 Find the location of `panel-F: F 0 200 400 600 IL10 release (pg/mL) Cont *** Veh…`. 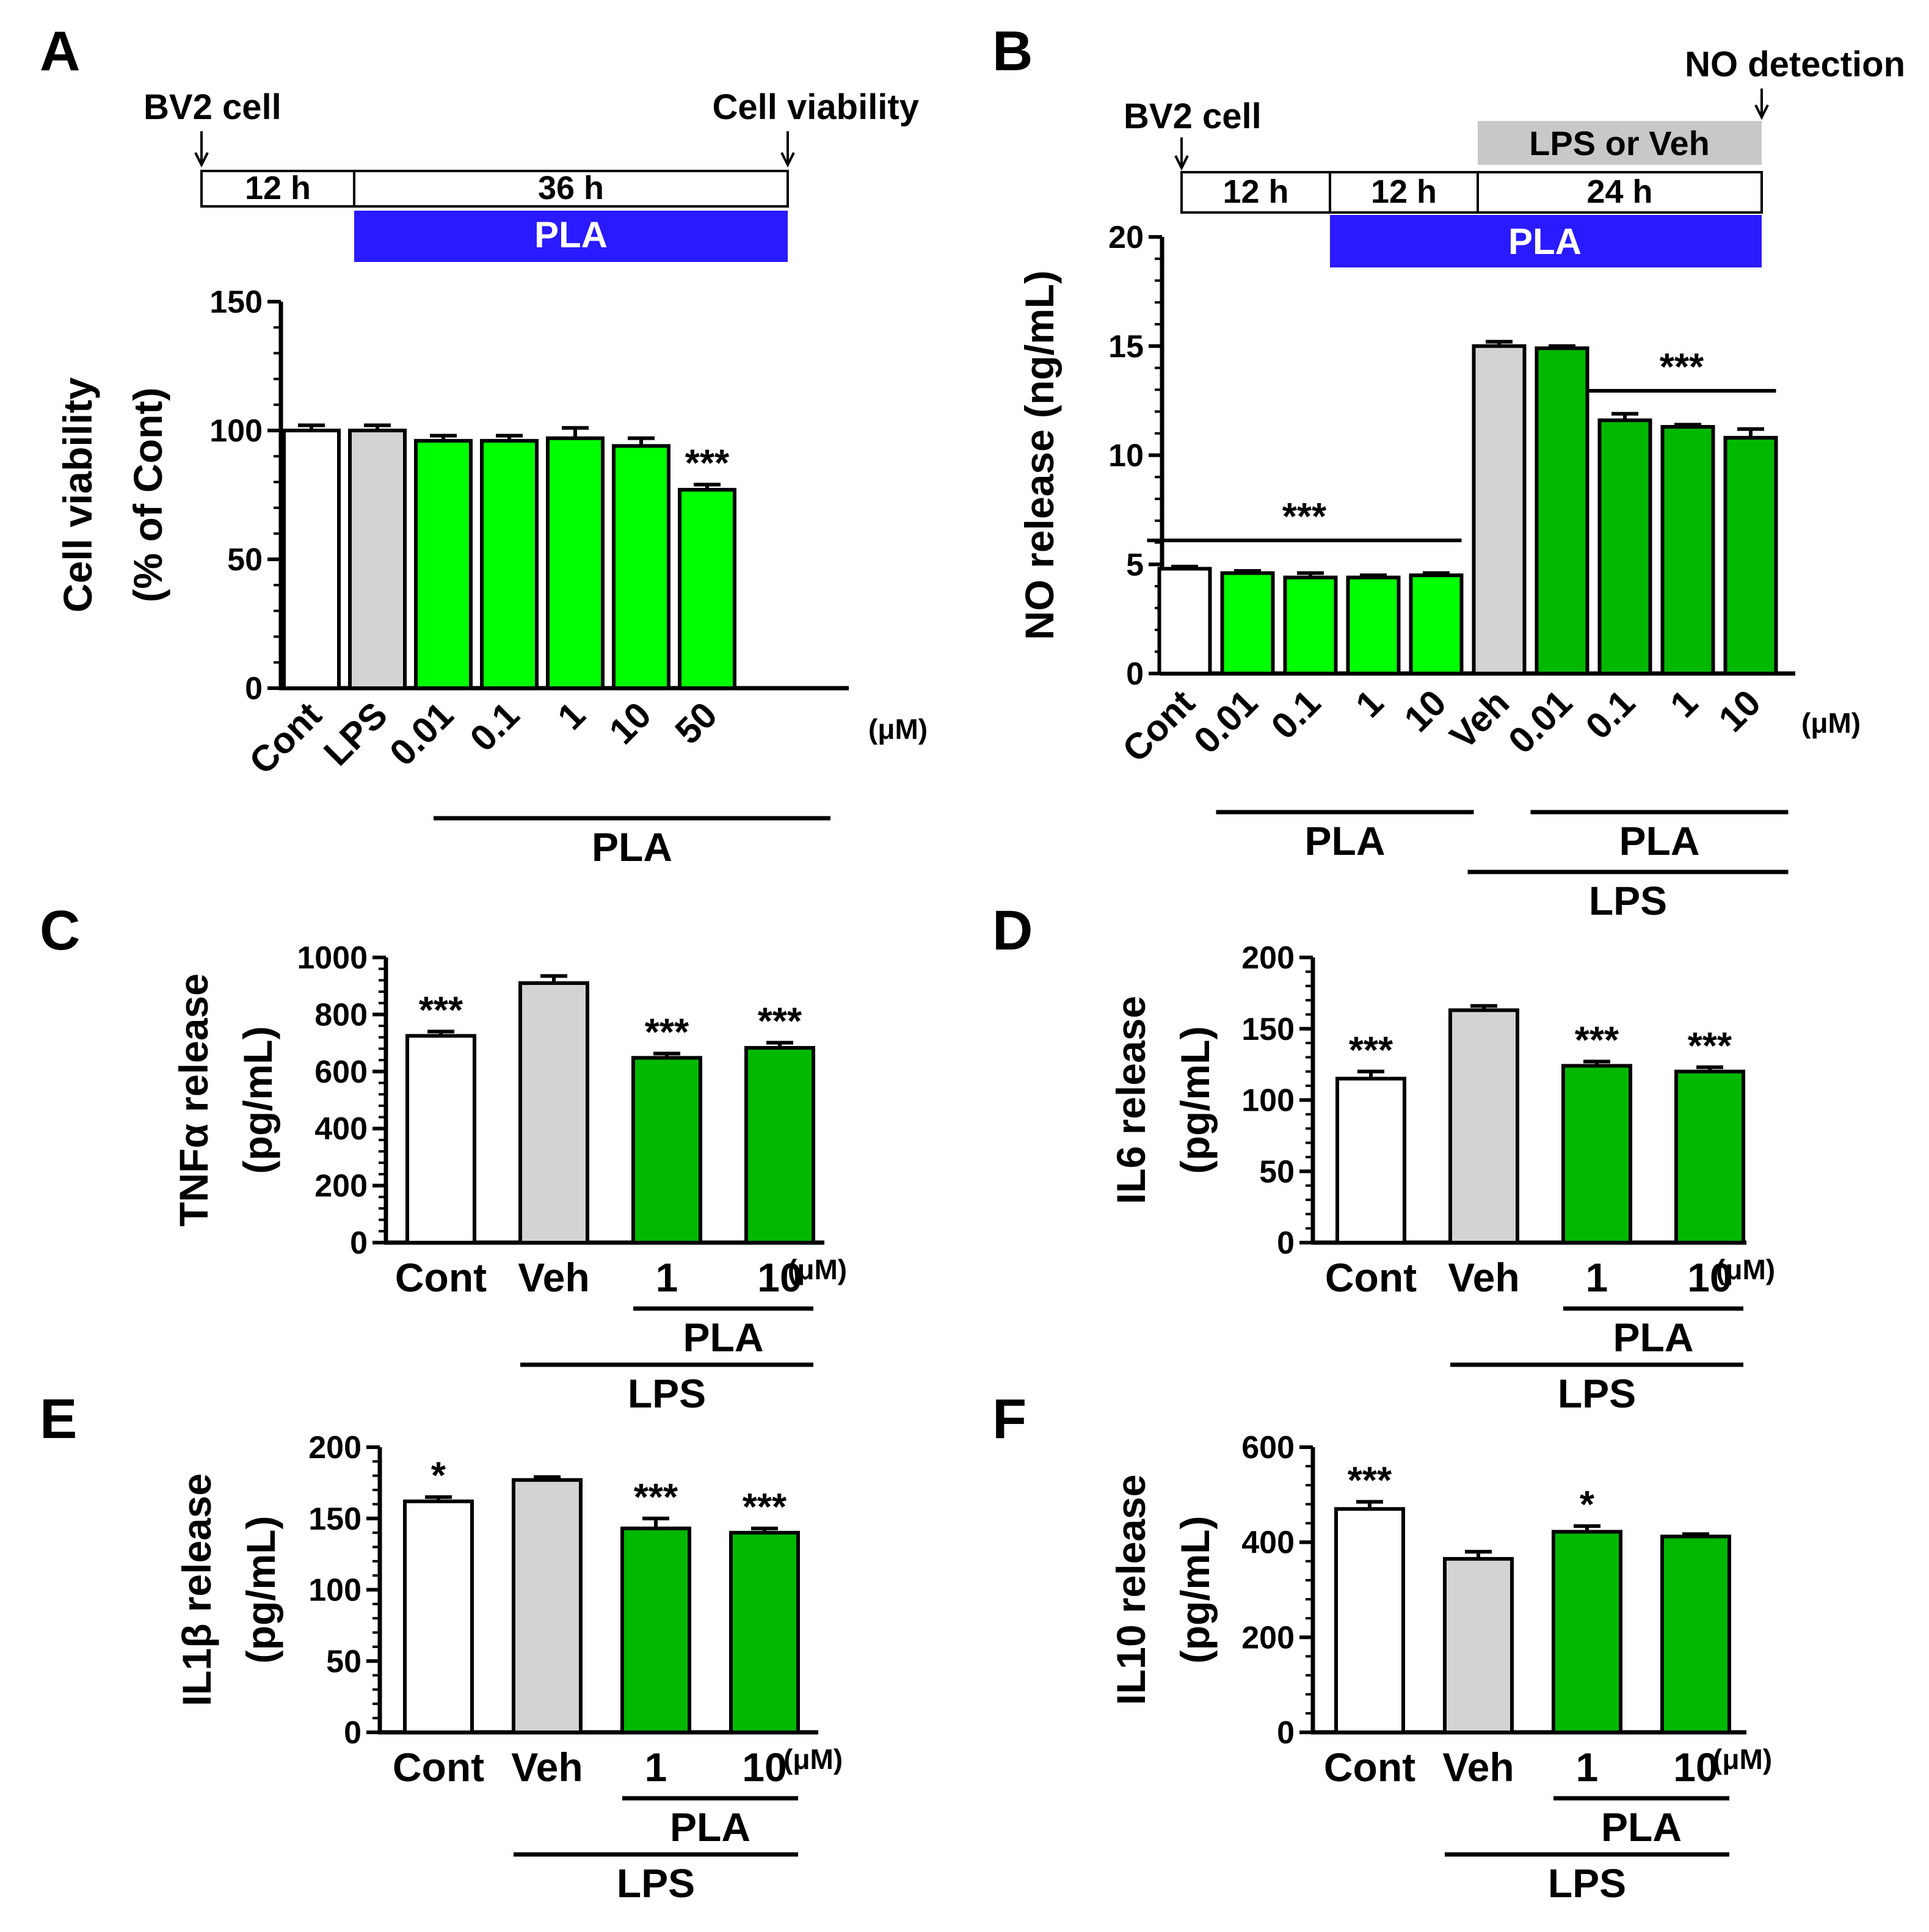

panel-F: F 0 200 400 600 IL10 release (pg/mL) Cont *** Veh… is located at coordinates (1382, 1647).